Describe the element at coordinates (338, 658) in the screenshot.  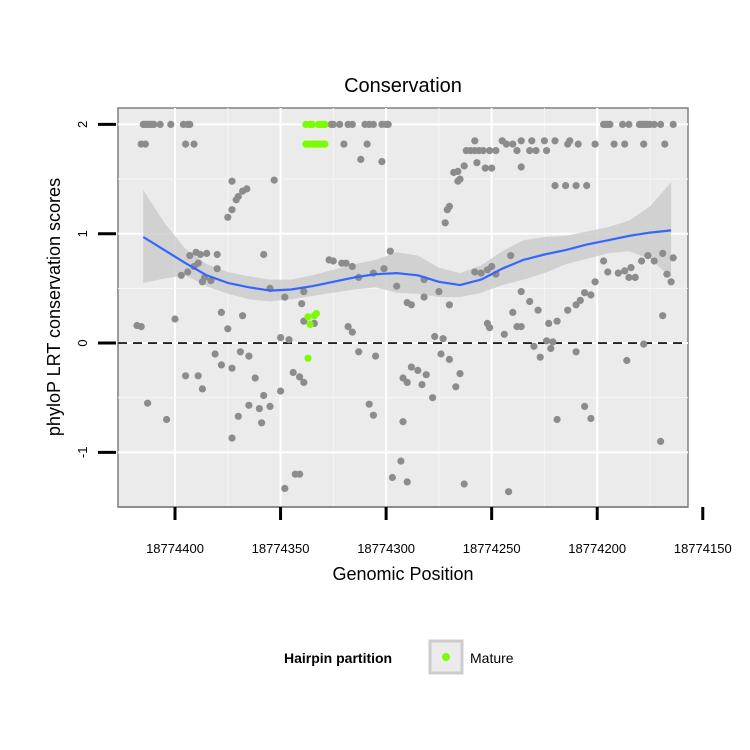
I see `legend-title: Hairpin partition` at that location.